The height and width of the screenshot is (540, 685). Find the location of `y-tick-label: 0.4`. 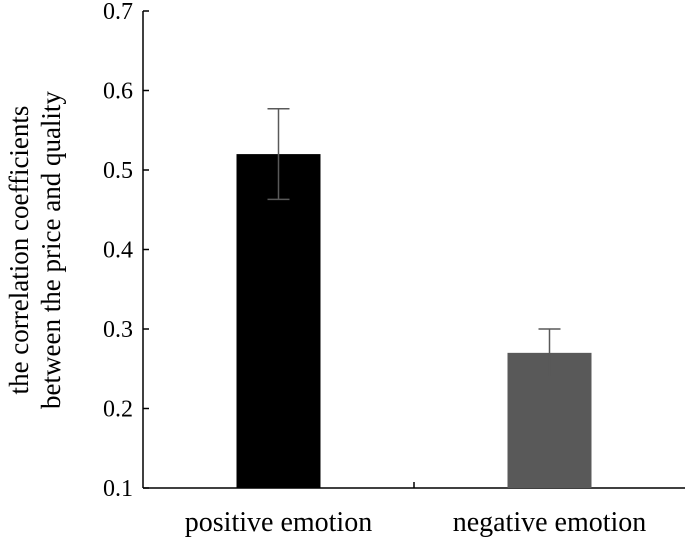

y-tick-label: 0.4 is located at coordinates (118, 251).